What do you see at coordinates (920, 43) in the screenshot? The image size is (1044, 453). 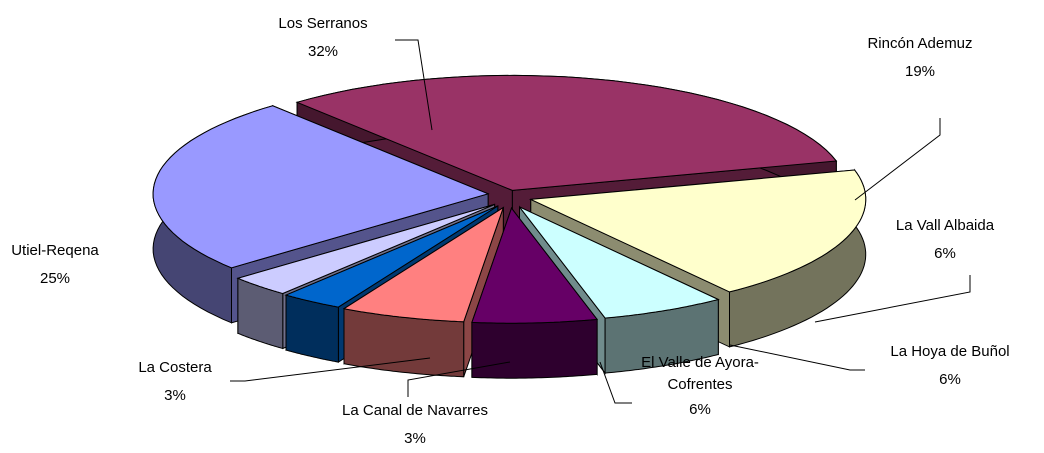 I see `category-label: Rincón Ademuz` at bounding box center [920, 43].